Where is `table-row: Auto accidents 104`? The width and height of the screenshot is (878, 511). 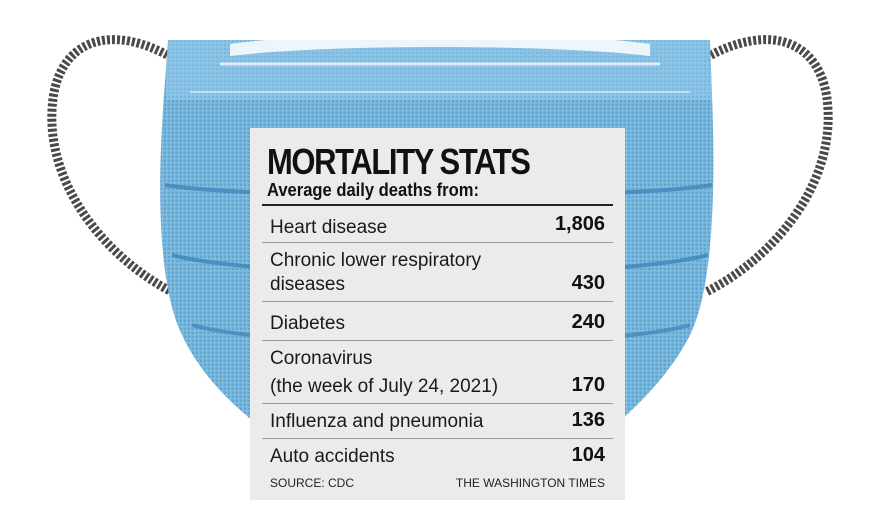
table-row: Auto accidents 104 is located at coordinates (437, 456).